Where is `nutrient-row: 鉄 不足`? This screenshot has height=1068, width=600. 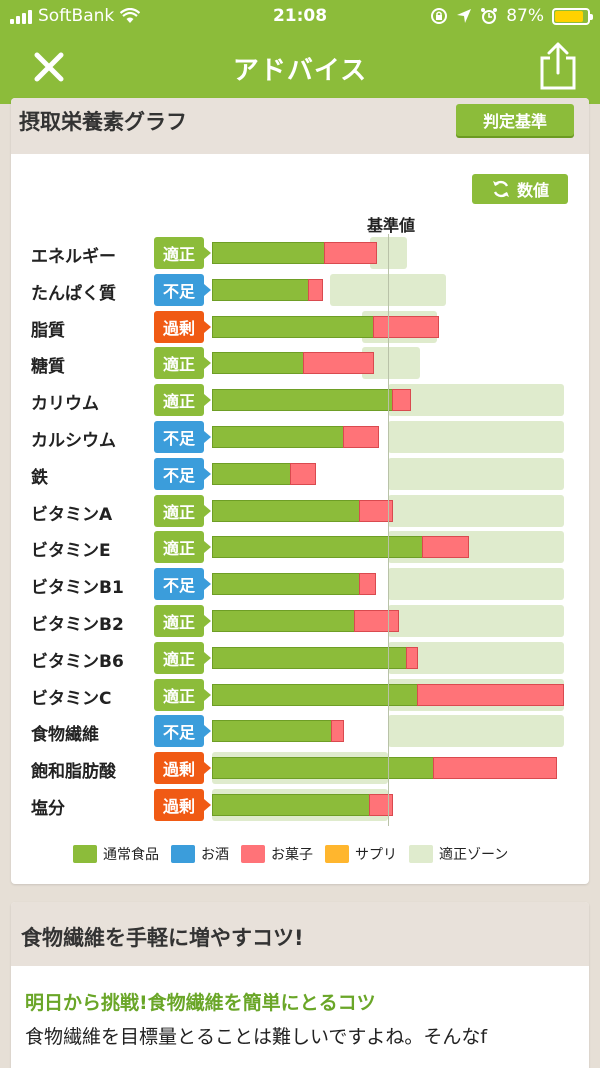
nutrient-row: 鉄 不足 is located at coordinates (300, 474).